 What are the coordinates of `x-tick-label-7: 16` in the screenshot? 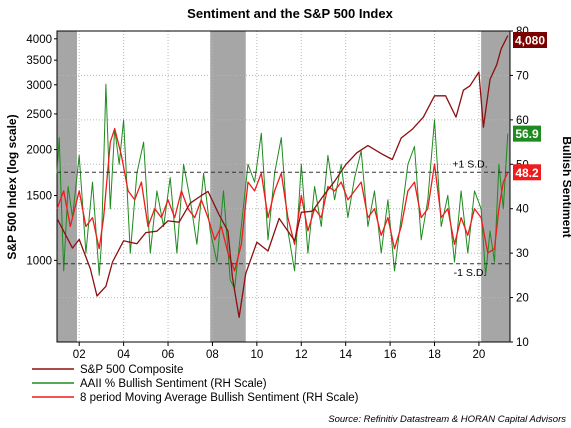 It's located at (390, 355).